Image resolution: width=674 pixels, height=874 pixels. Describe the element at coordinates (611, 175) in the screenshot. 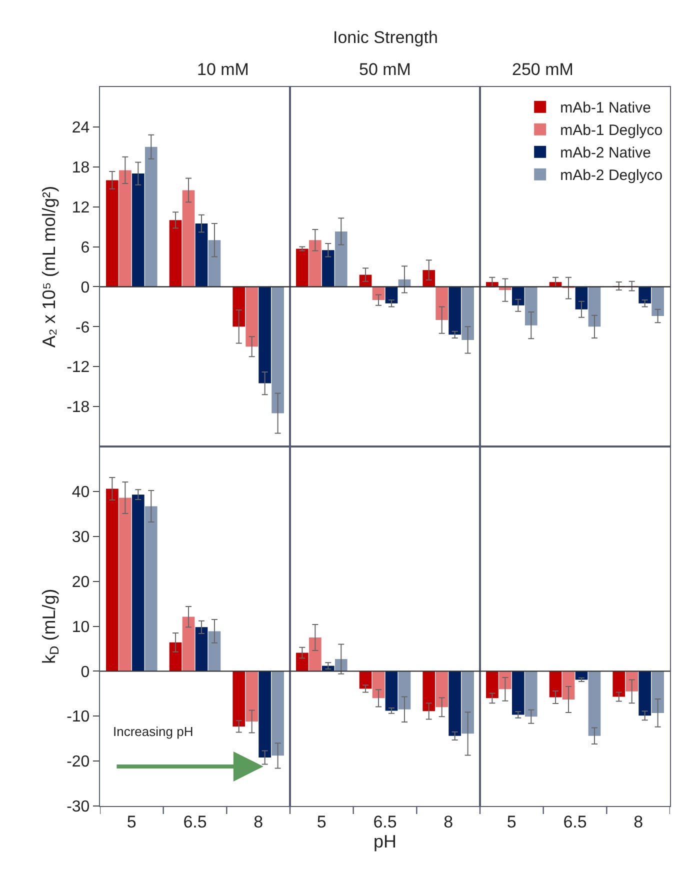

I see `legend-label: mAb-2 Deglyco` at that location.